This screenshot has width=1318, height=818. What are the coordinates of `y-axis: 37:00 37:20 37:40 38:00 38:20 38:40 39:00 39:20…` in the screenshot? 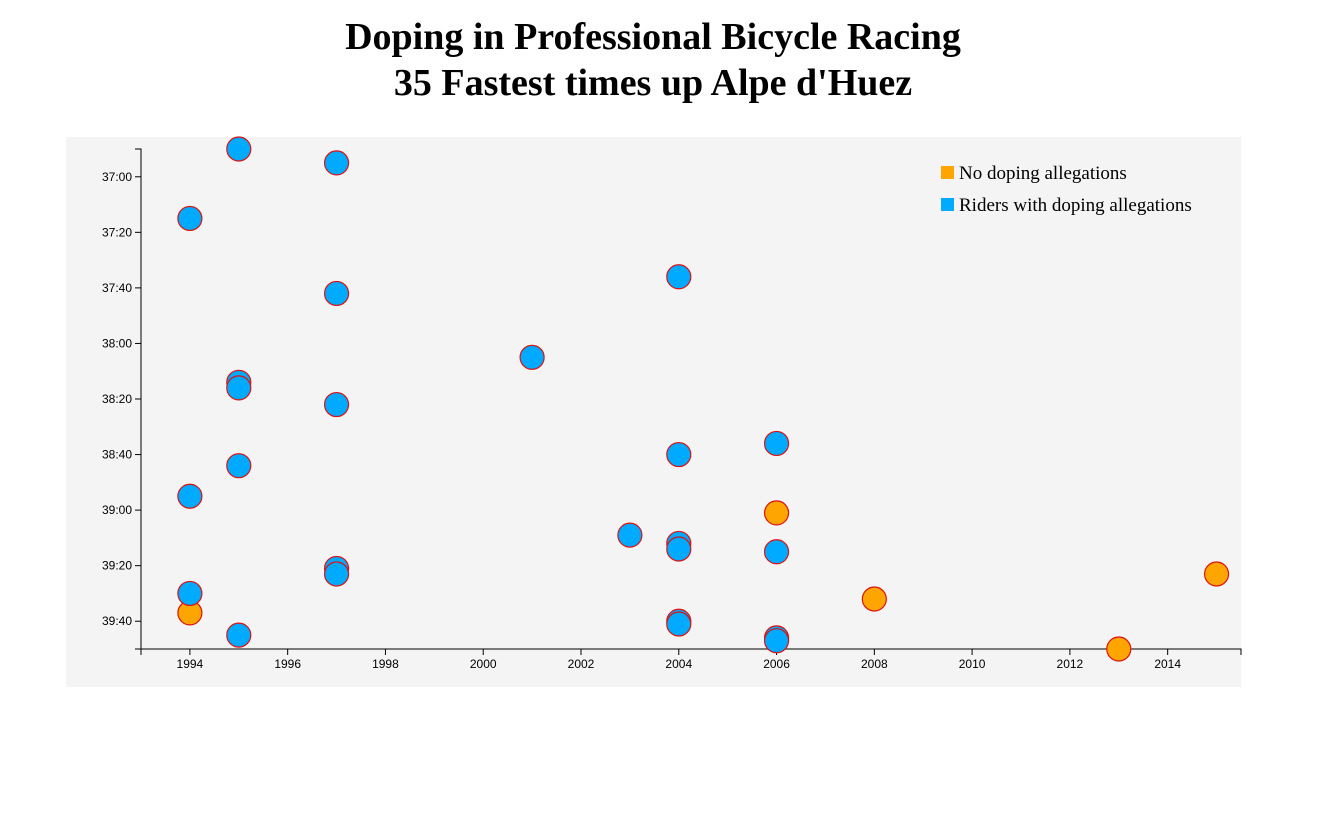 It's located at (122, 399).